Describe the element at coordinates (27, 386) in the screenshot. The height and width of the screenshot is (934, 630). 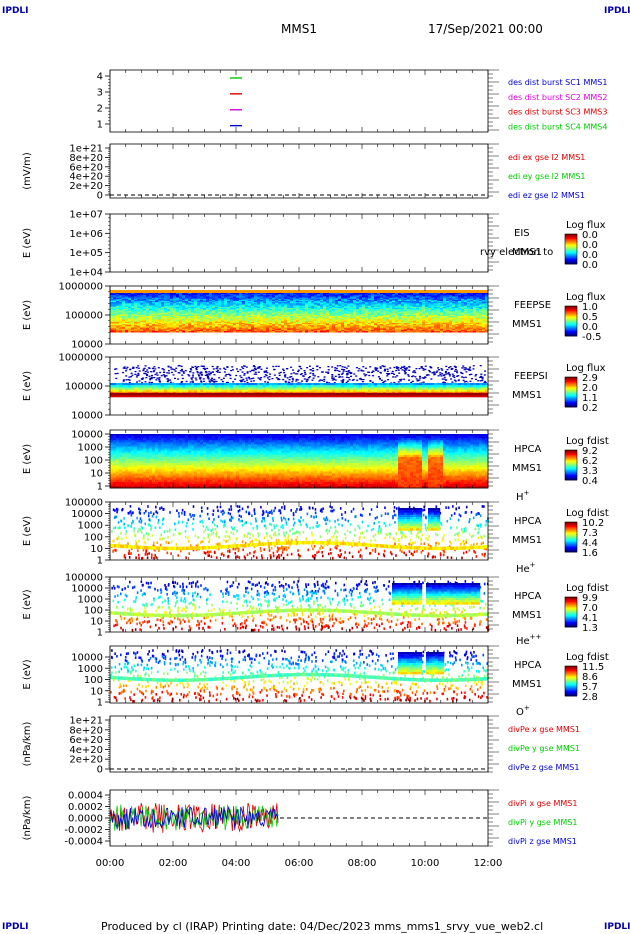
I see `feepsi-ylabel: E (eV)` at that location.